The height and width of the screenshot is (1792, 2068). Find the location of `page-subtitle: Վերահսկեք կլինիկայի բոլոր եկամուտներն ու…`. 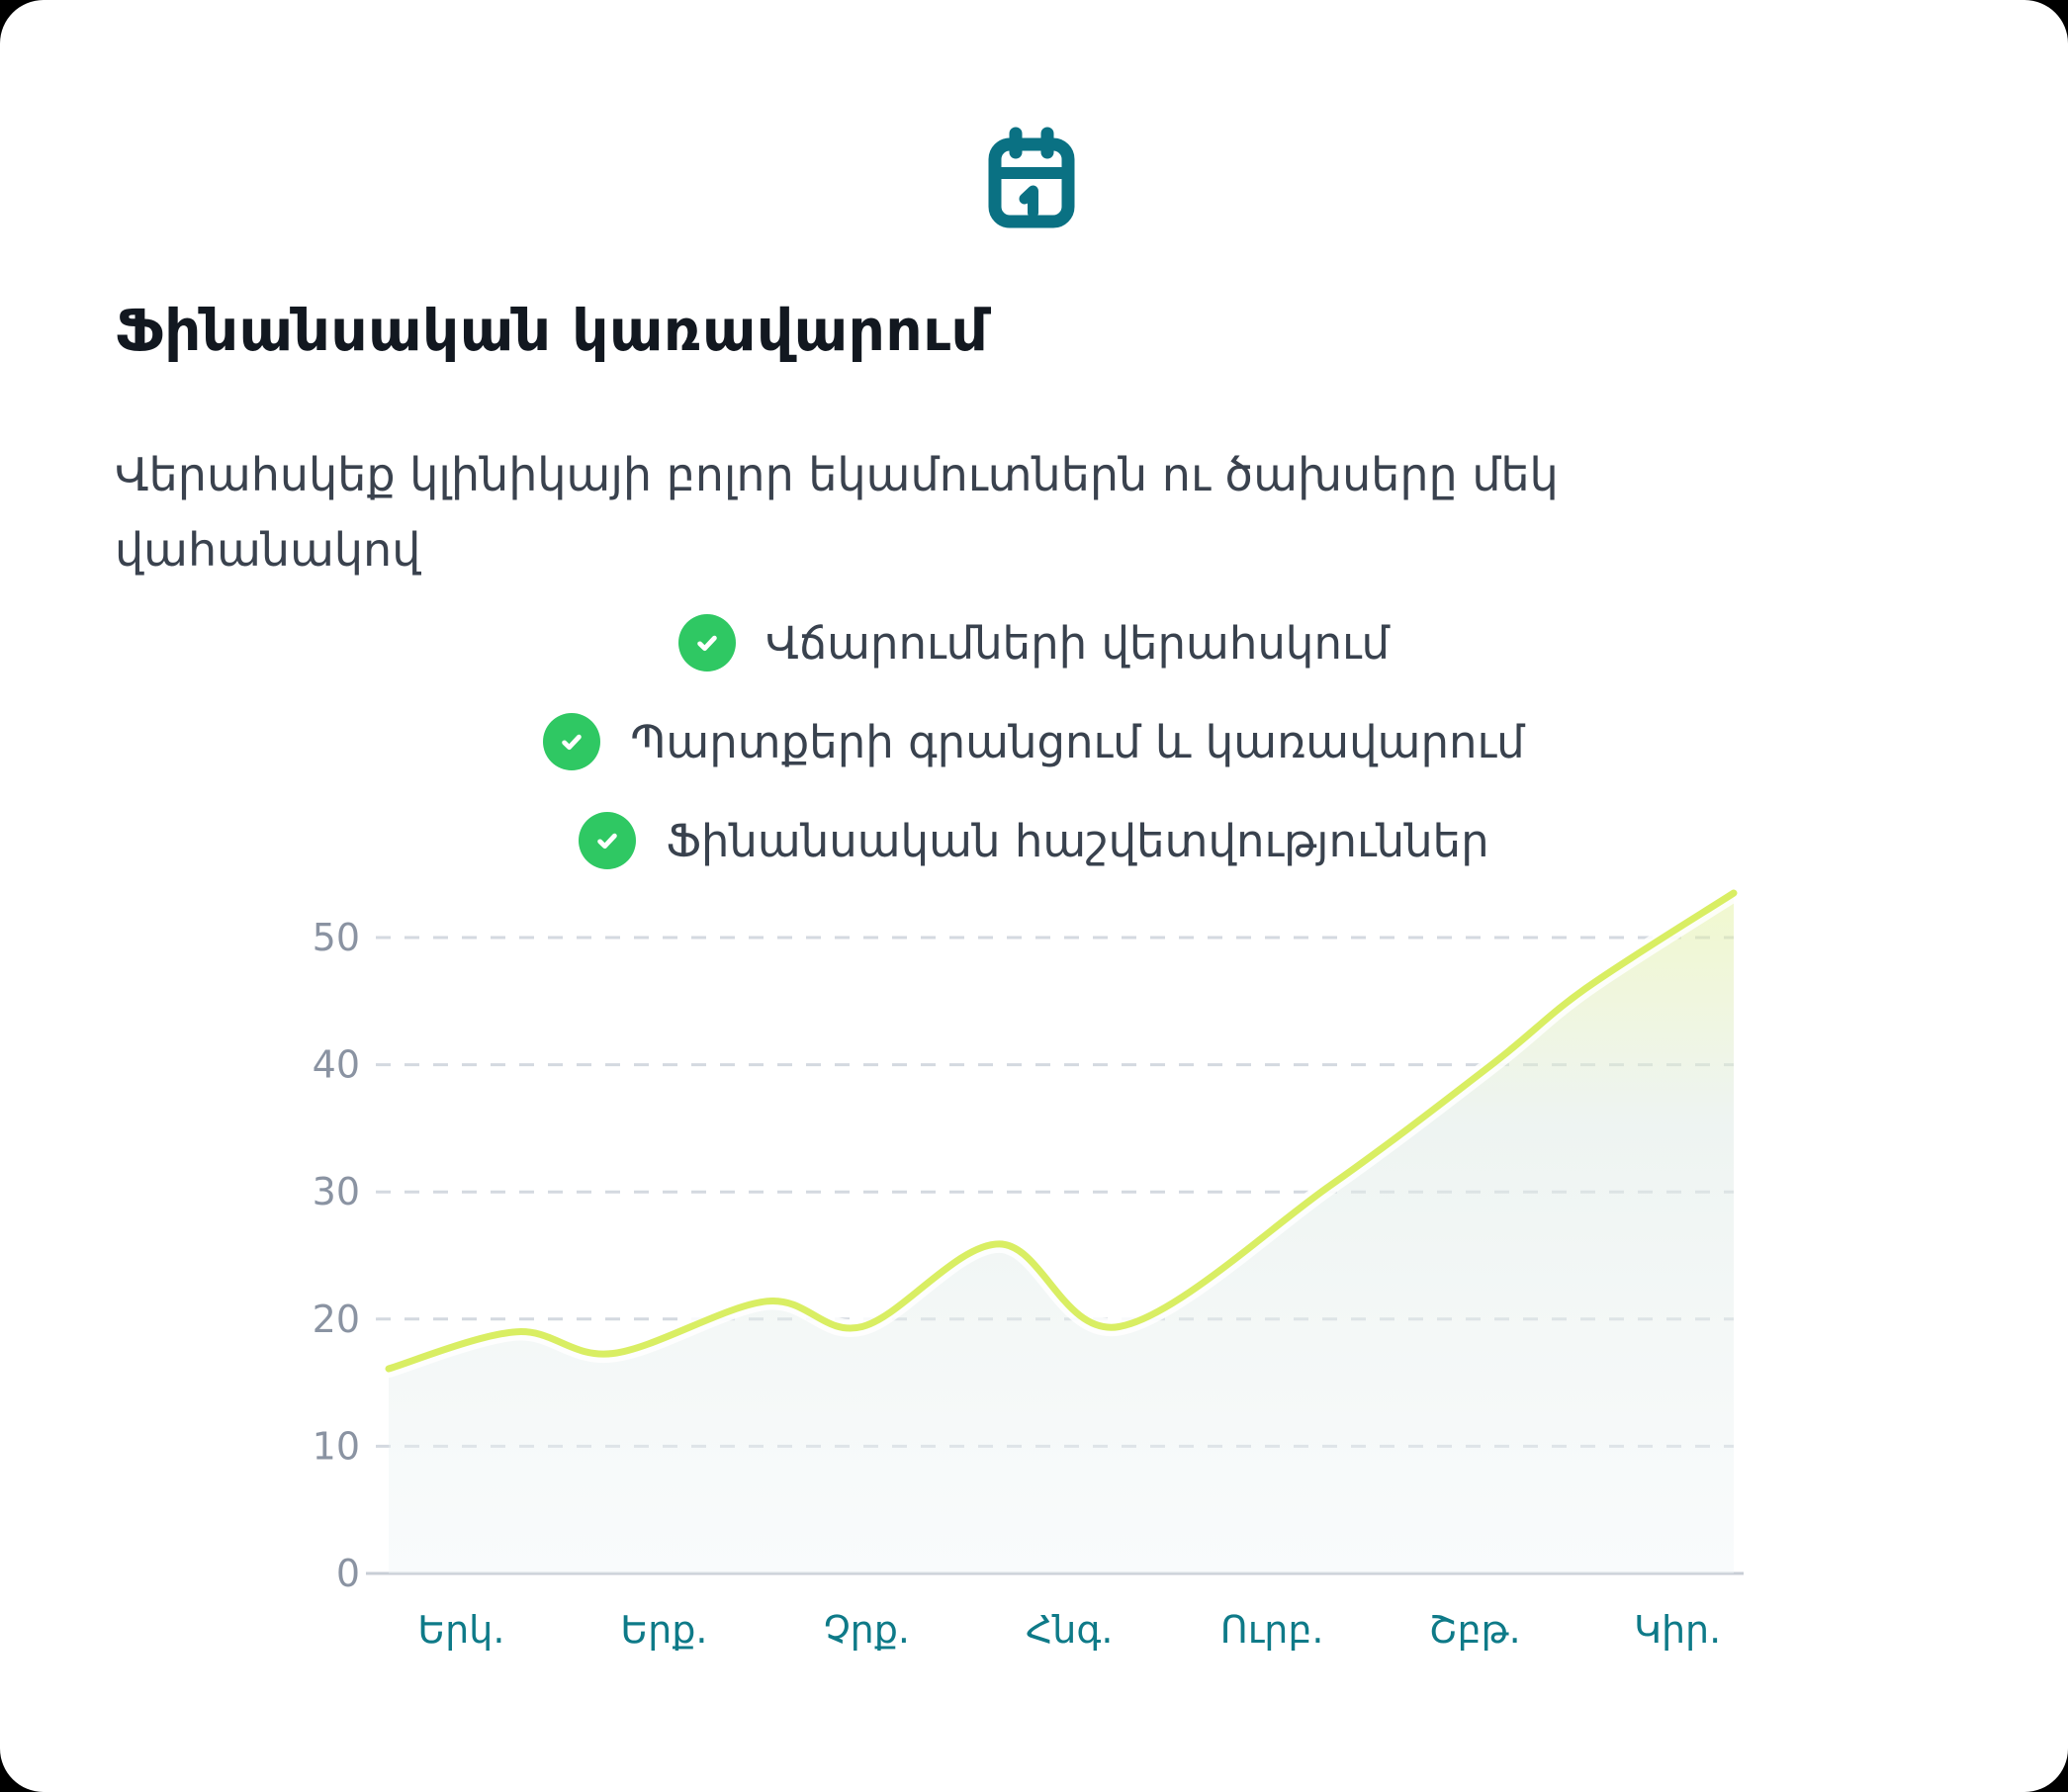

page-subtitle: Վերահսկեք կլինիկայի բոլոր եկամուտներն ու… is located at coordinates (837, 513).